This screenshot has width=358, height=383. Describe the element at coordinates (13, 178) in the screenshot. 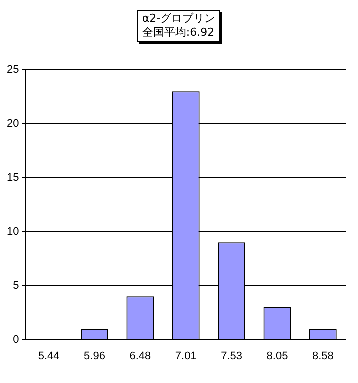

I see `y-tick-label: 15` at that location.